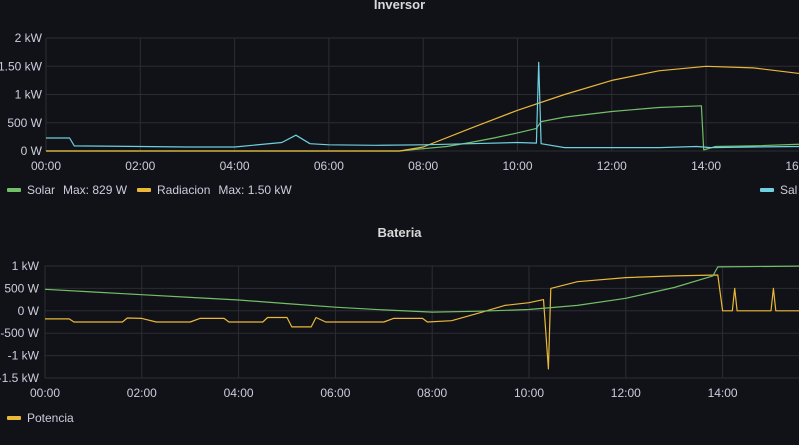 The image size is (799, 445). What do you see at coordinates (792, 166) in the screenshot?
I see `x-tick-label: 16:00` at bounding box center [792, 166].